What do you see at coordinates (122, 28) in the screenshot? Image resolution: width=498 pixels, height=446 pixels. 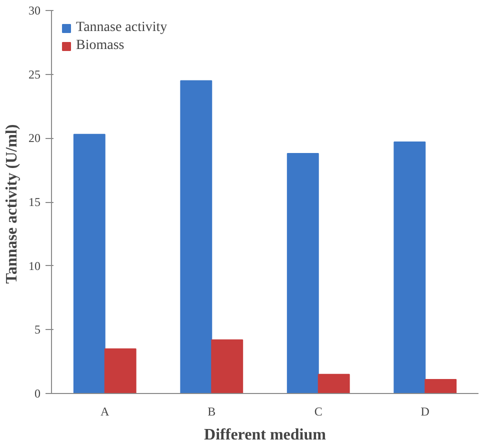 I see `legend-label: Tannase activity` at bounding box center [122, 28].